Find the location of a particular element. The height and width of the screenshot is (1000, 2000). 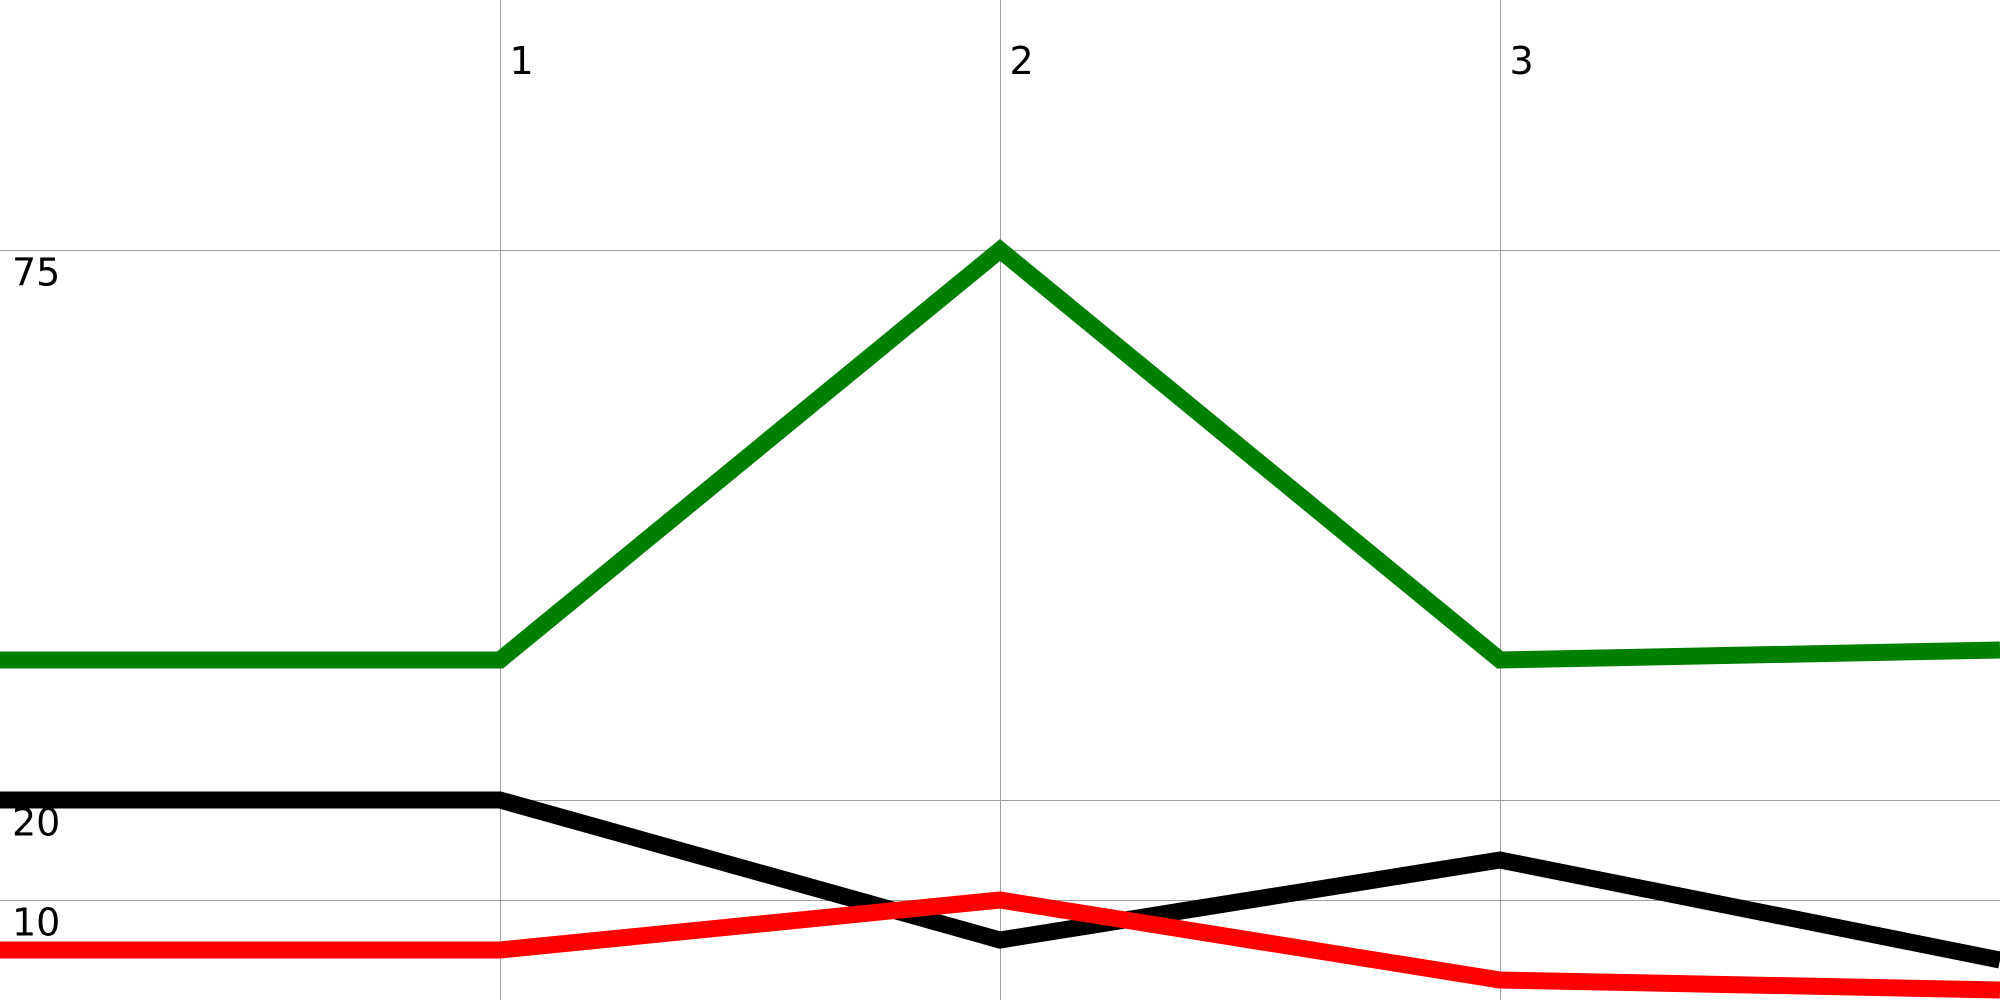

y-tick-label-20: 20 is located at coordinates (36, 823).